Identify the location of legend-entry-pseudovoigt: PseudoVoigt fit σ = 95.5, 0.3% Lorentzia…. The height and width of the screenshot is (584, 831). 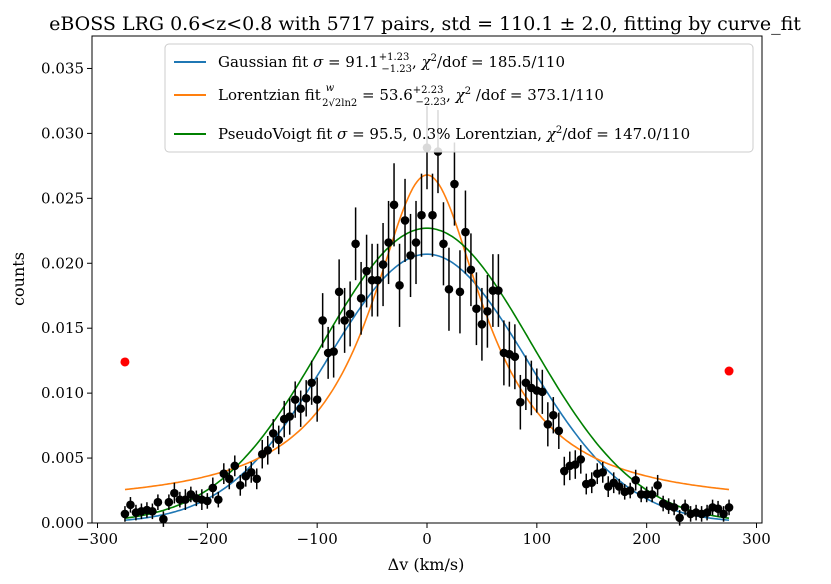
(454, 134).